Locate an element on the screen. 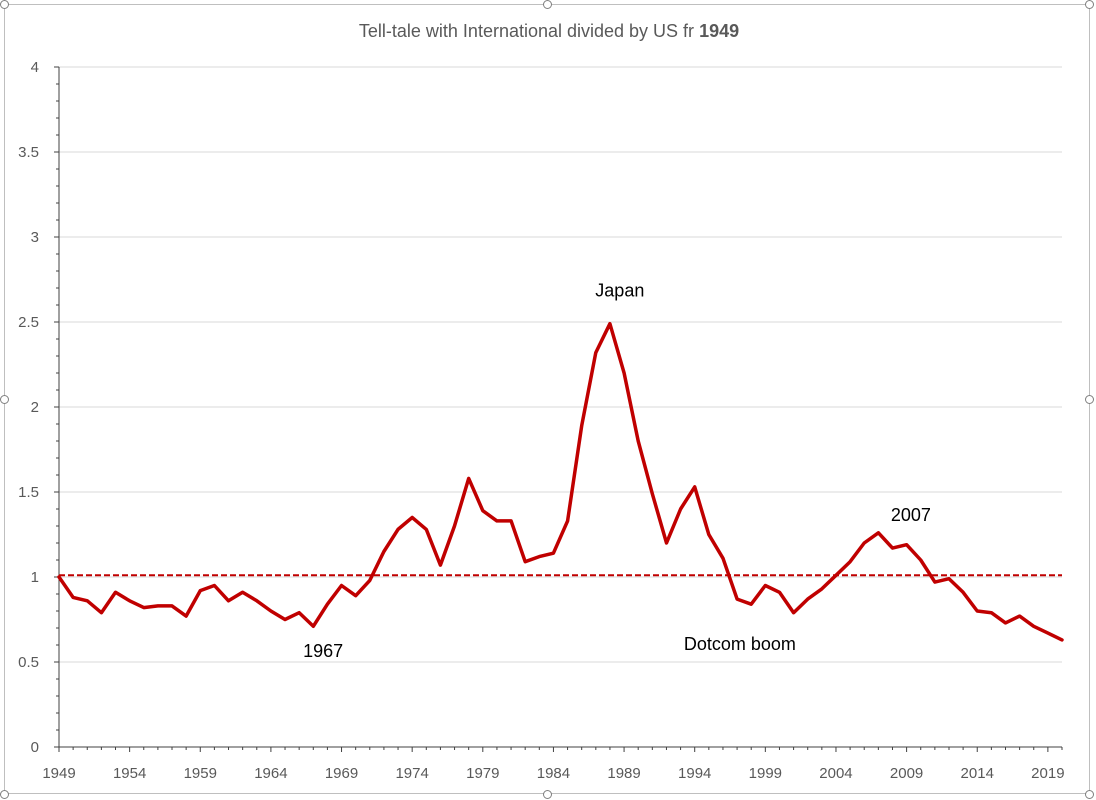 The height and width of the screenshot is (800, 1096). resize-handle-middle-left is located at coordinates (4, 399).